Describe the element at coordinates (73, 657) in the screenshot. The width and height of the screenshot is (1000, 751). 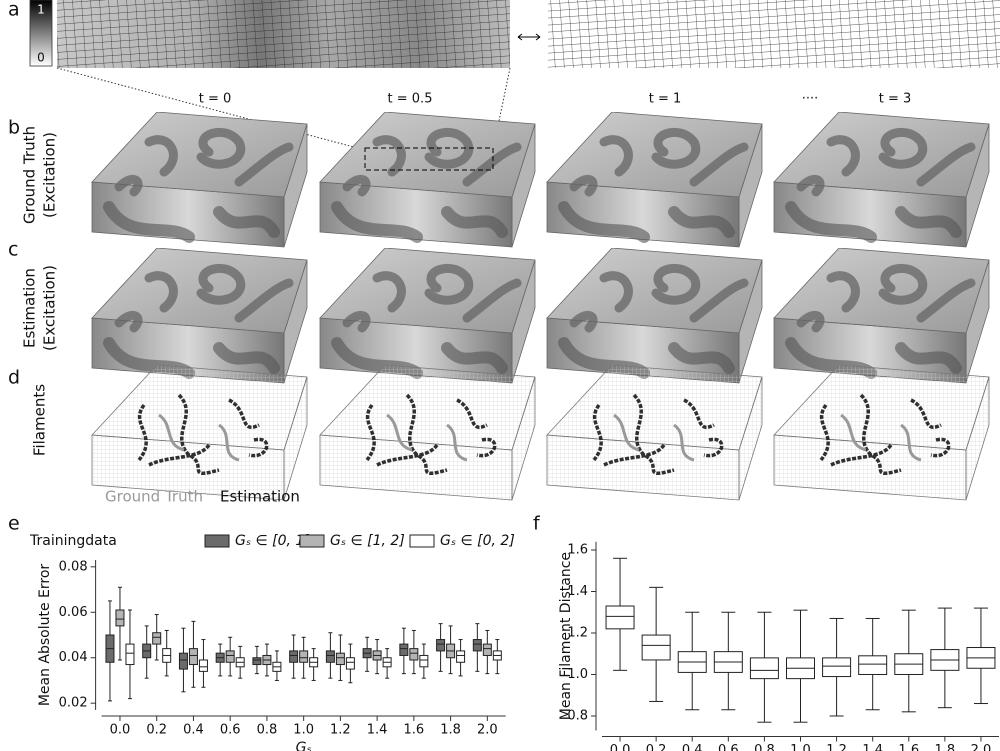
I see `y-tick-label: 0.04` at that location.